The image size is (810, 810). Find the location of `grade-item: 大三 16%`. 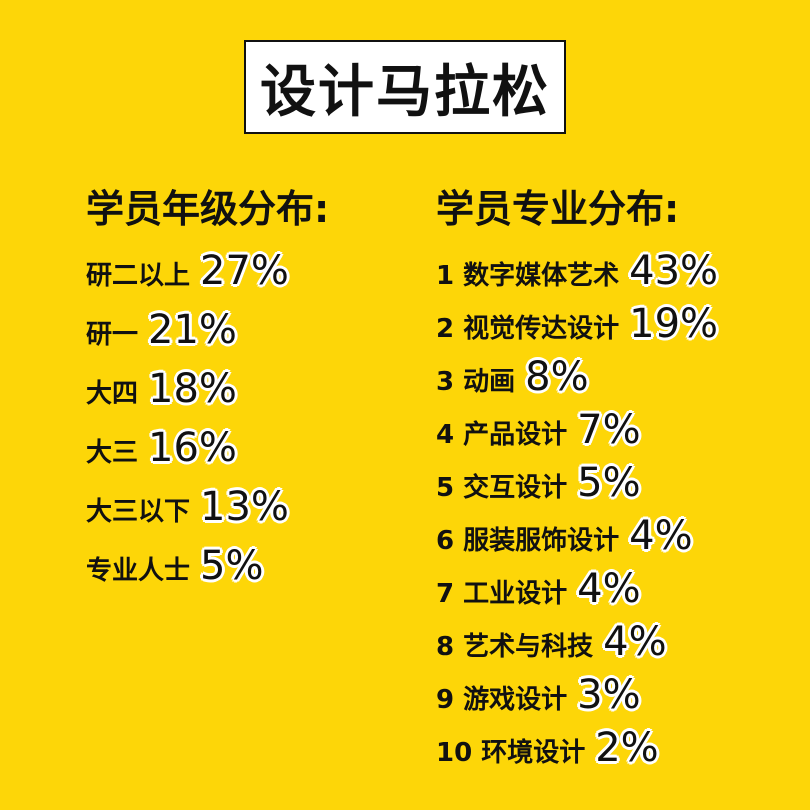

grade-item: 大三 16% is located at coordinates (161, 448).